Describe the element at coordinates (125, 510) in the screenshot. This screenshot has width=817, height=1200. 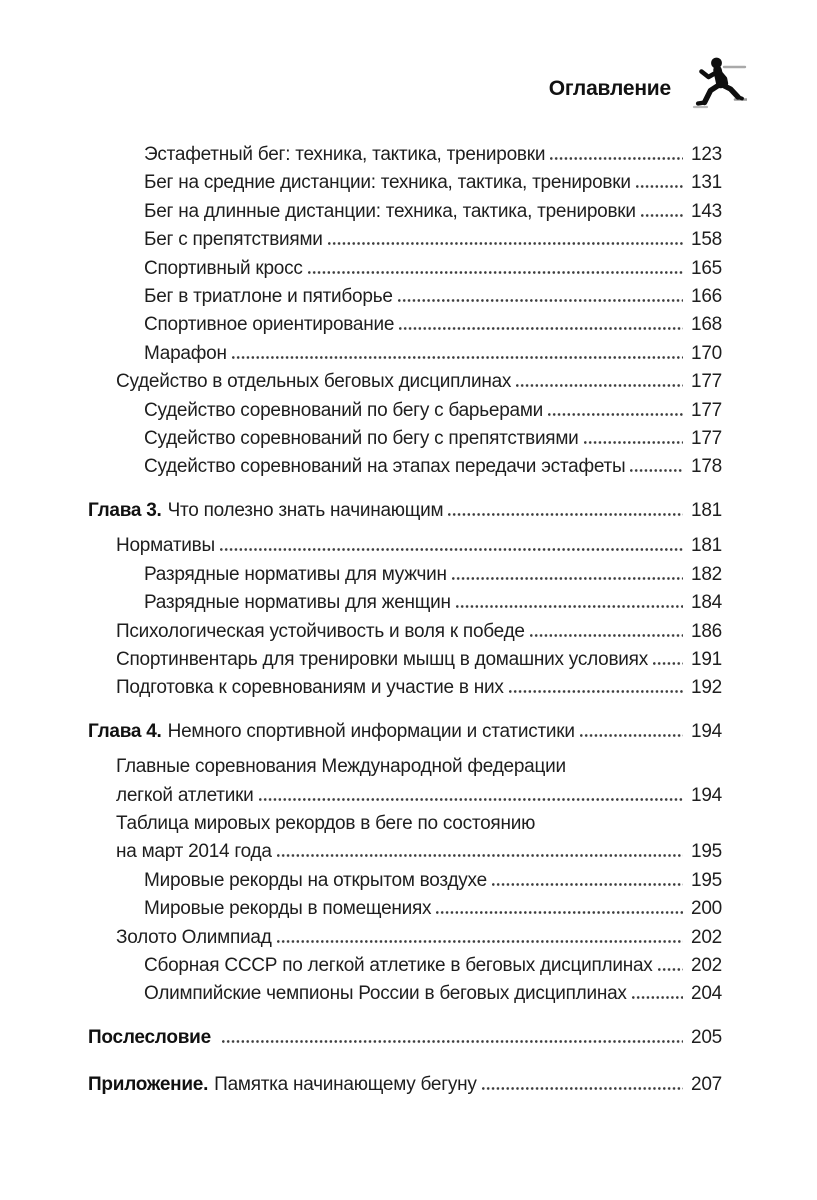
I see `toc-entry-chapter-label: Глава 3.` at that location.